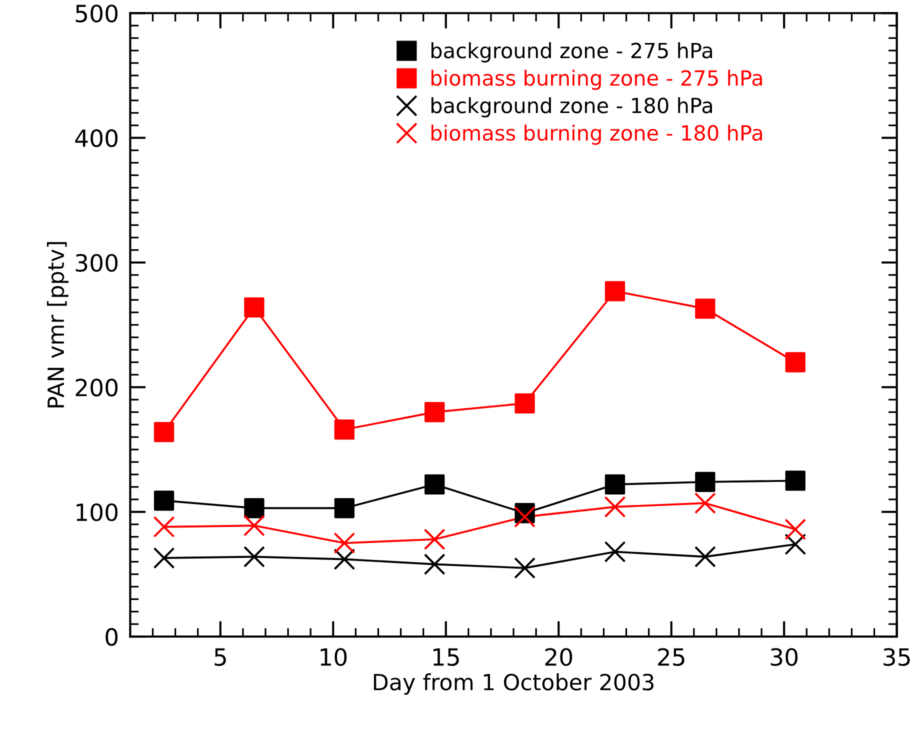  Describe the element at coordinates (596, 134) in the screenshot. I see `legend-label: biomass burning zone - 180 hPa` at that location.